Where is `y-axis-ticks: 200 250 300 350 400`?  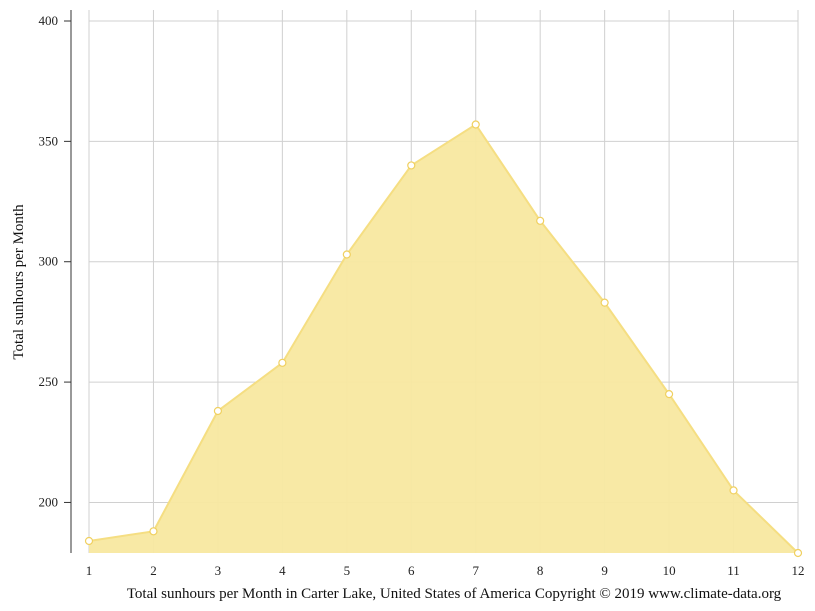
y-axis-ticks: 200 250 300 350 400 is located at coordinates (55, 261).